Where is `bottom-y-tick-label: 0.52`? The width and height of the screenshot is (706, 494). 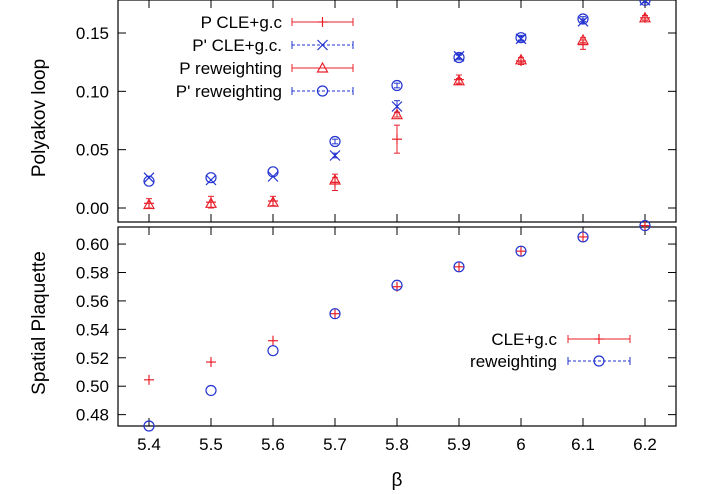 bottom-y-tick-label: 0.52 is located at coordinates (92, 358).